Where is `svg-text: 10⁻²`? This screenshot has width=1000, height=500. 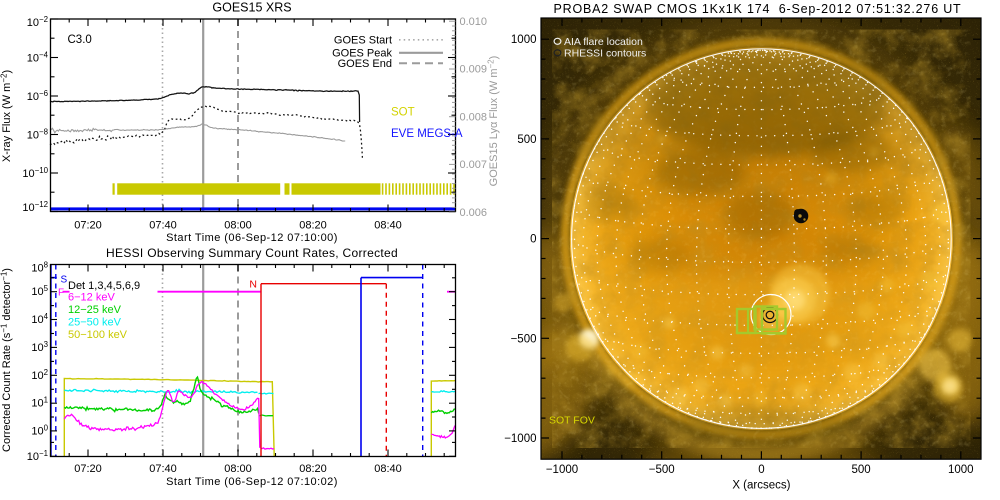
svg-text: 10⁻² is located at coordinates (37, 22).